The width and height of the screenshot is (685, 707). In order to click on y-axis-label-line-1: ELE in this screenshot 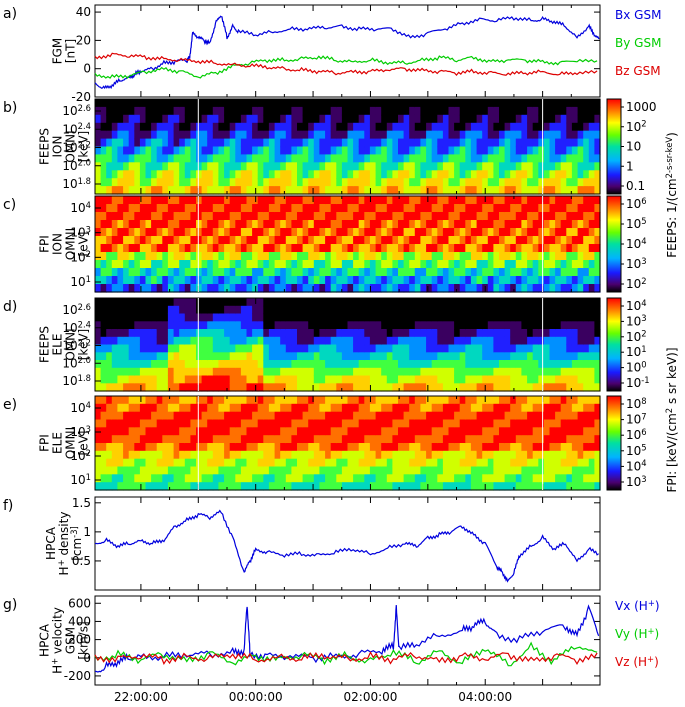, I will do `click(58, 345)`.